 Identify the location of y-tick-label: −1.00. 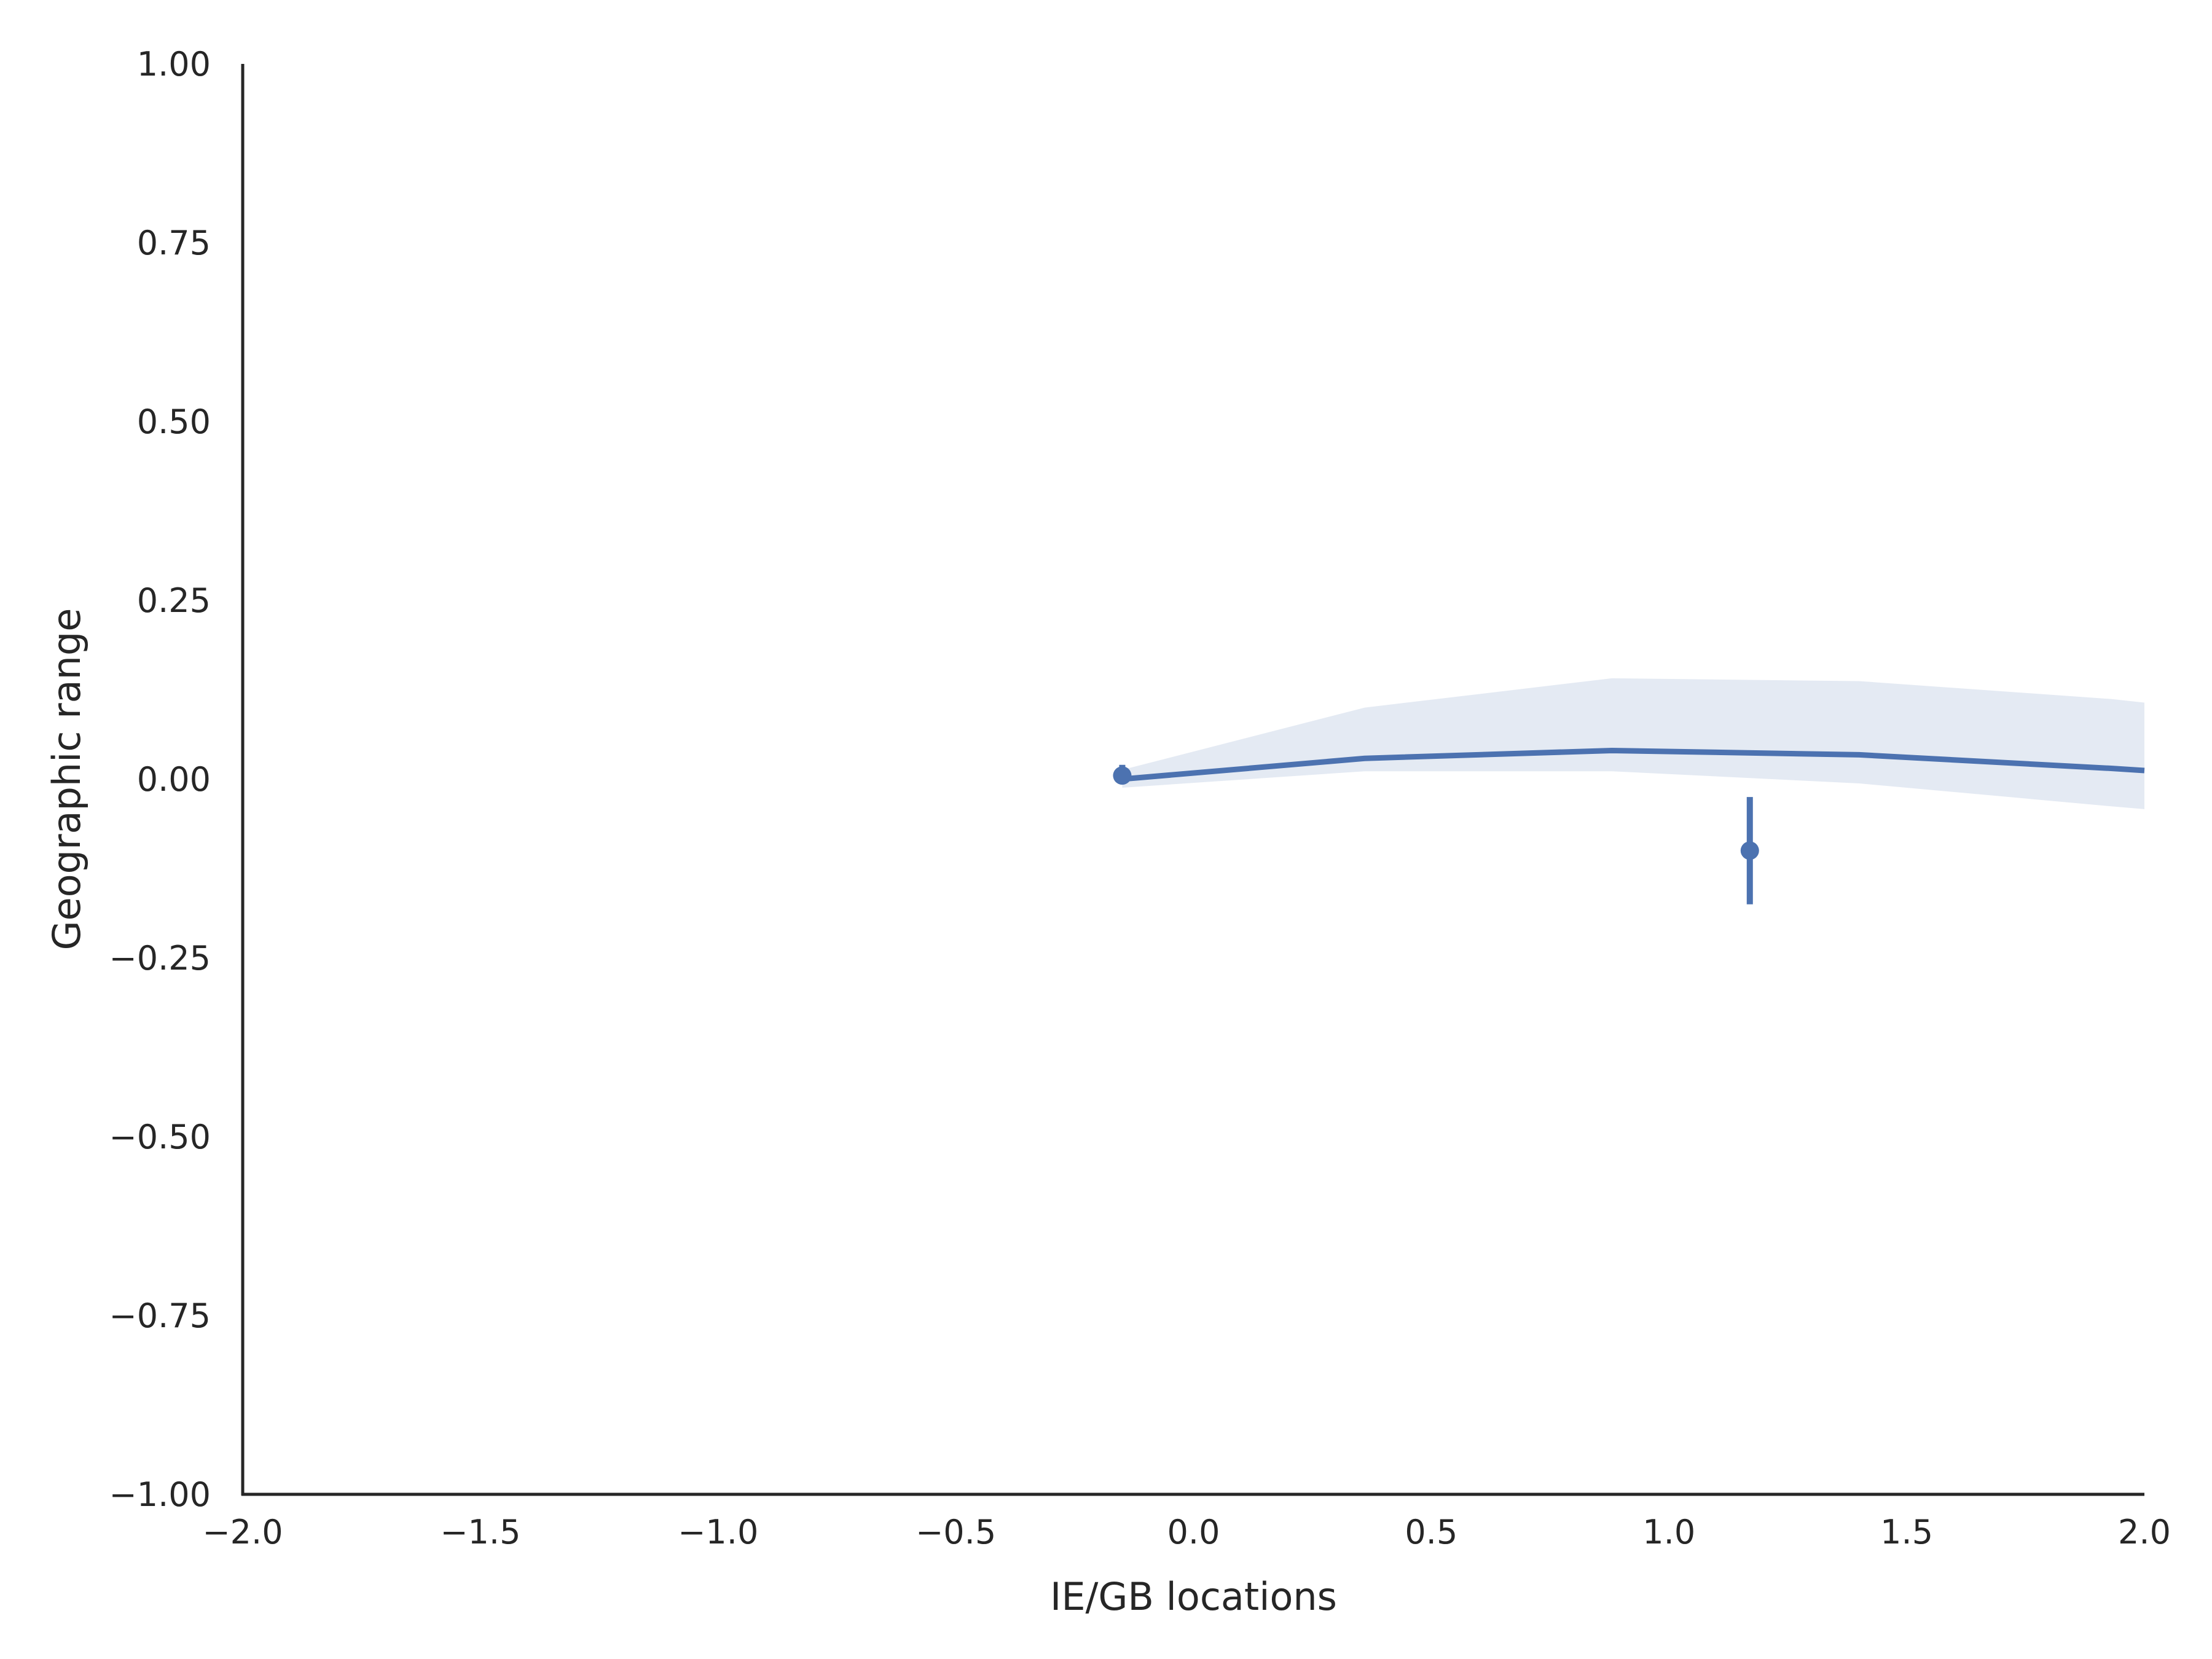
(160, 1494).